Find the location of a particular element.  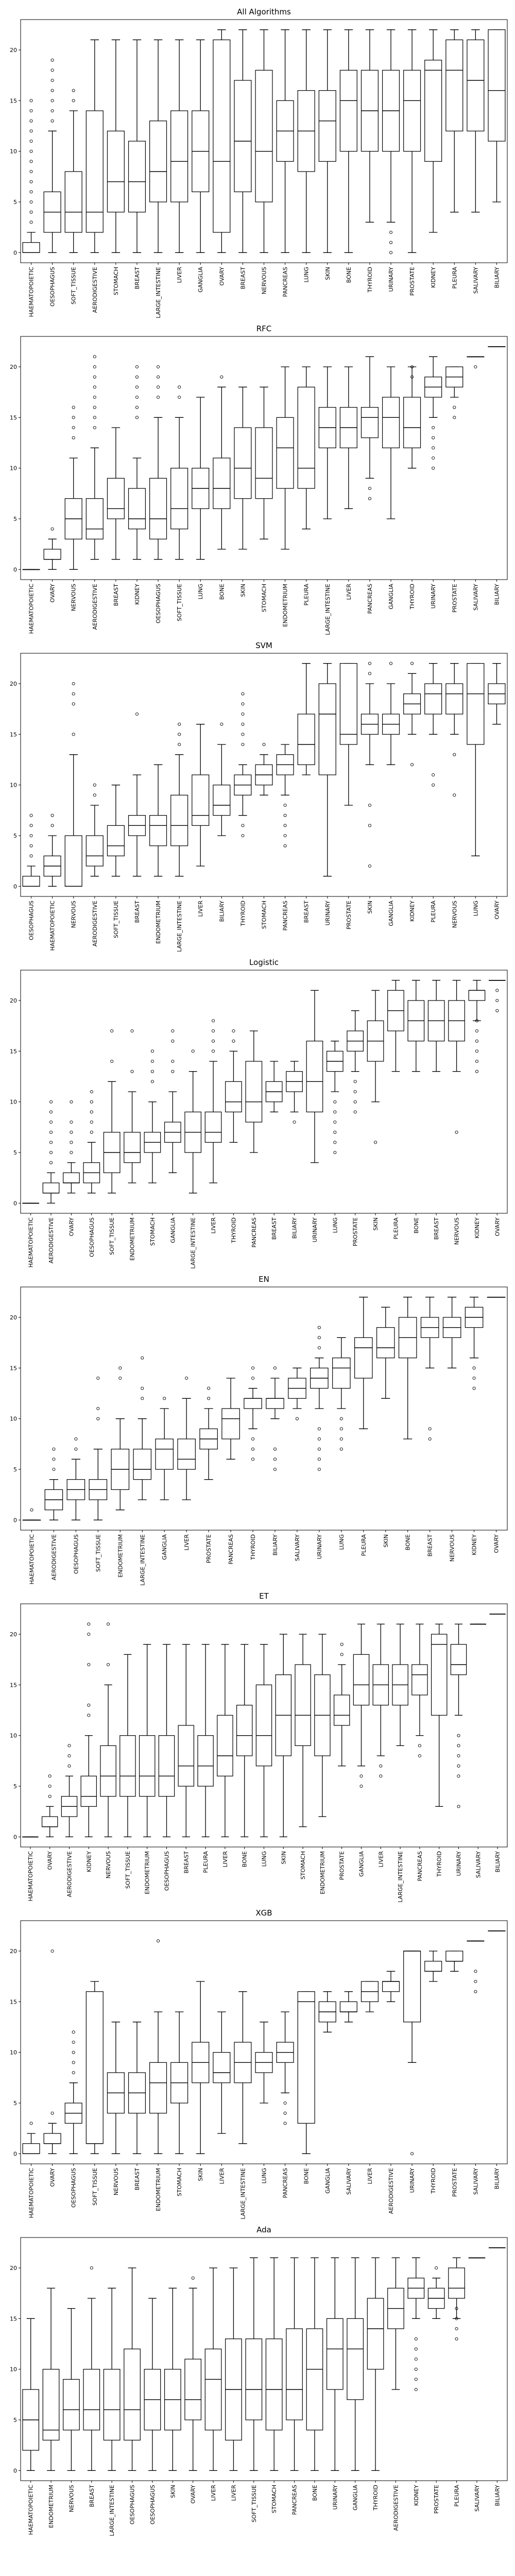

x-tick-label: BONE is located at coordinates (349, 275).